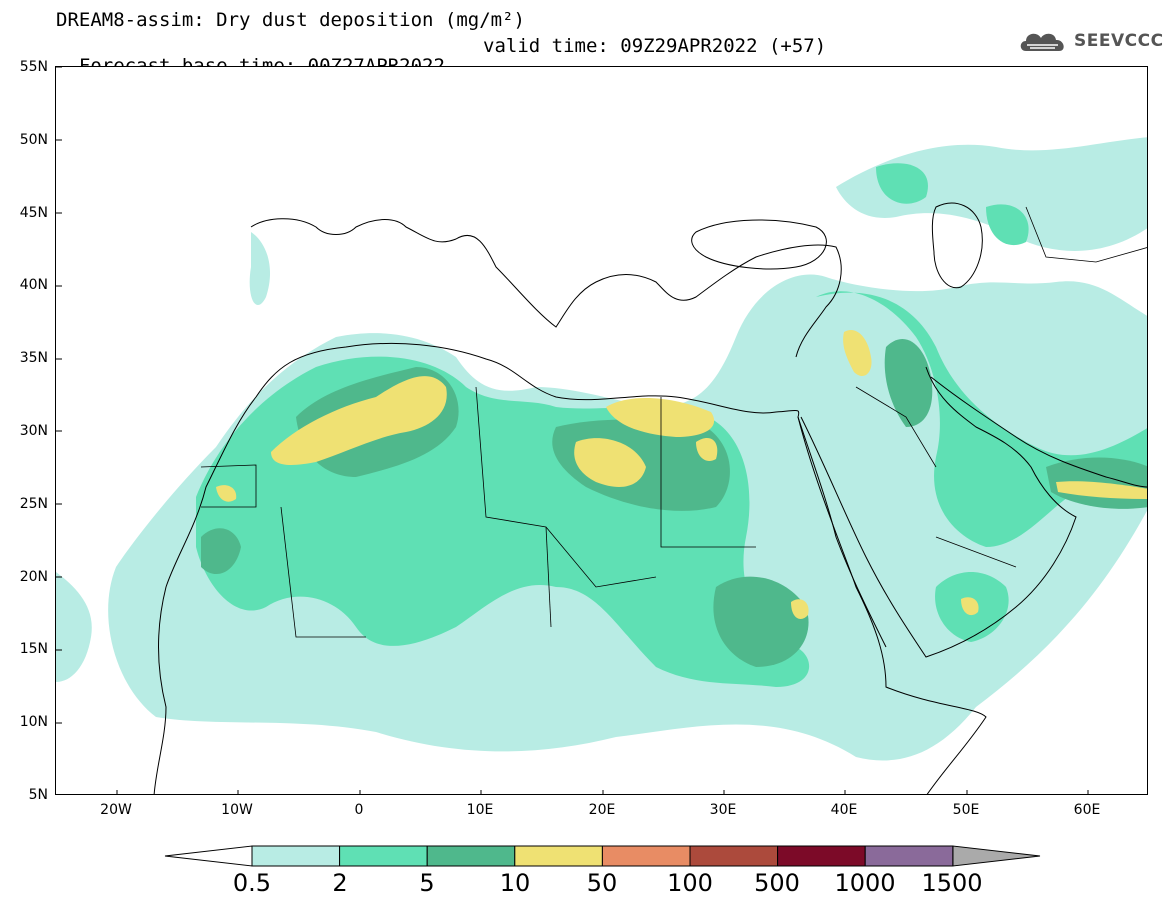  What do you see at coordinates (33, 285) in the screenshot?
I see `lat-label: 40N` at bounding box center [33, 285].